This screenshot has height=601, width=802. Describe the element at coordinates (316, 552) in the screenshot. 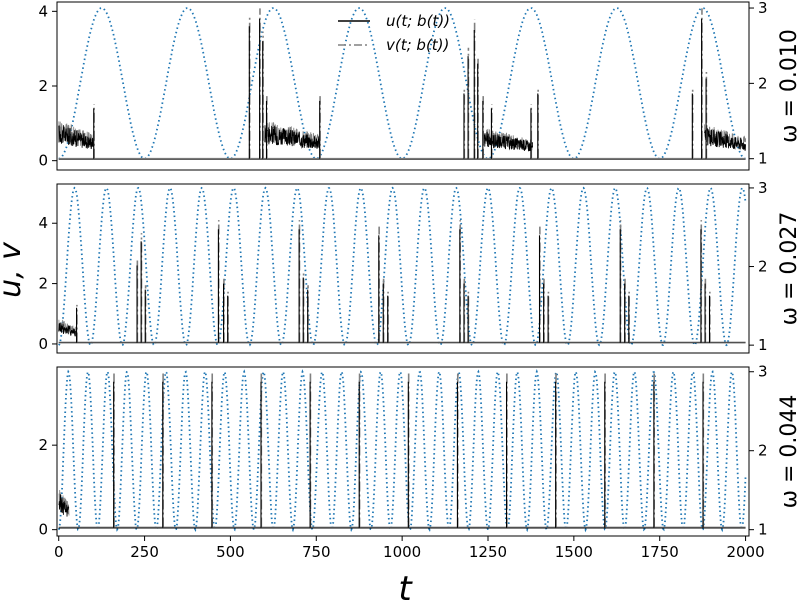

I see `xtick-label: 750` at that location.